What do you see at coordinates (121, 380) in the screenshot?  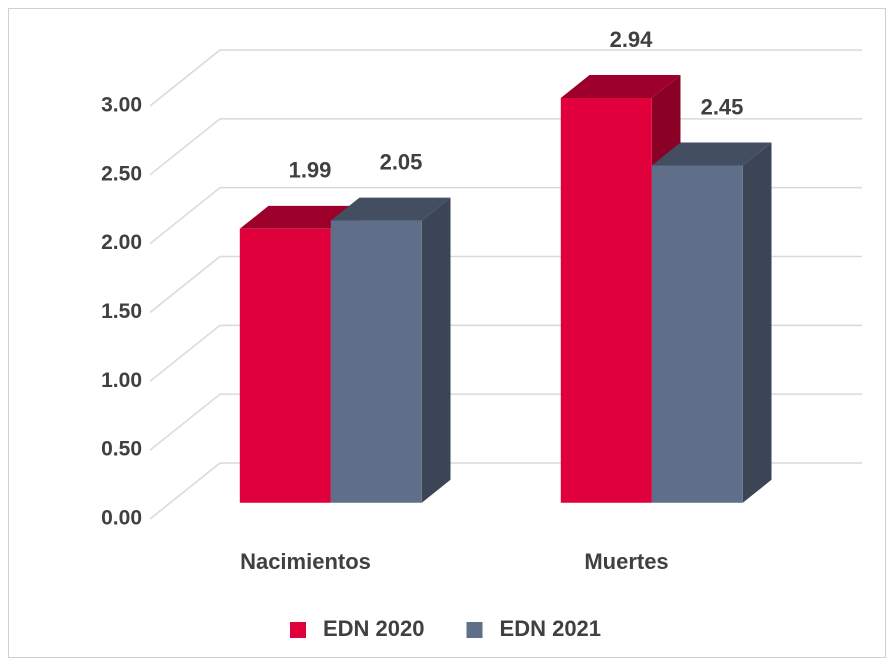 I see `y-tick-label: 1.00` at bounding box center [121, 380].